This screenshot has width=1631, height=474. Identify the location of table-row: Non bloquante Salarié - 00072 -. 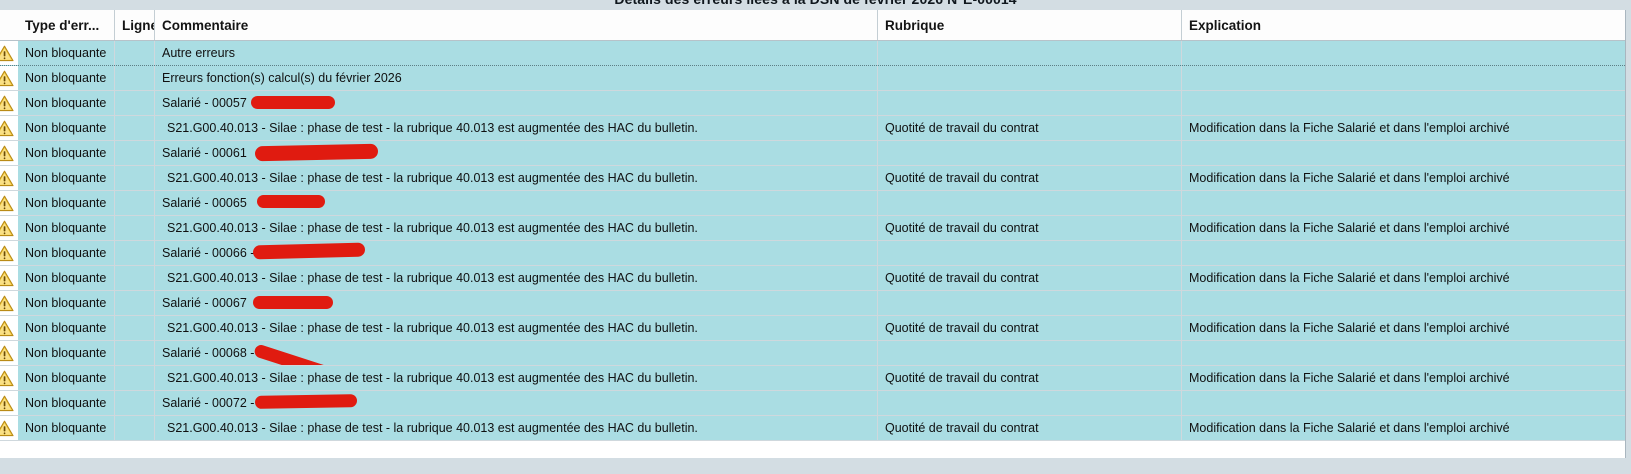
(812, 403).